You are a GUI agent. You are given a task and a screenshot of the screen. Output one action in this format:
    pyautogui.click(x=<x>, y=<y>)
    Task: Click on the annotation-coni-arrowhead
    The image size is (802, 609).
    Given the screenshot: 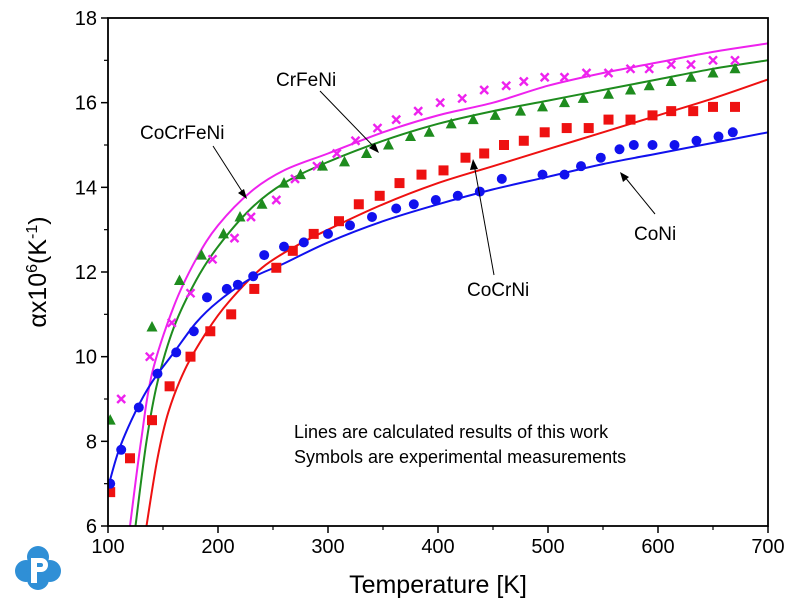 What is the action you would take?
    pyautogui.click(x=624, y=177)
    